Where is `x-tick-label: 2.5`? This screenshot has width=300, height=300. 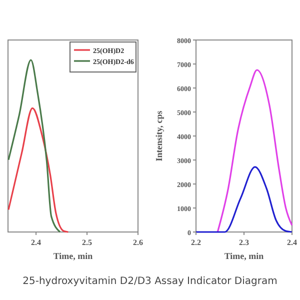 x-tick-label: 2.5 is located at coordinates (87, 242).